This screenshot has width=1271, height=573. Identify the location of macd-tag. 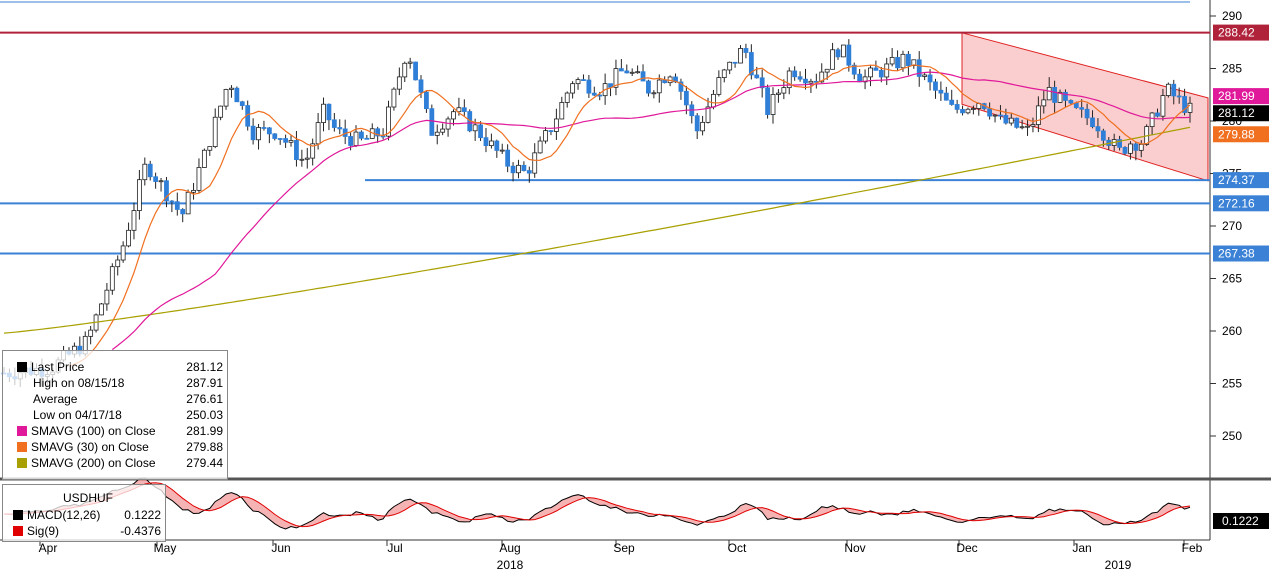
(1241, 521).